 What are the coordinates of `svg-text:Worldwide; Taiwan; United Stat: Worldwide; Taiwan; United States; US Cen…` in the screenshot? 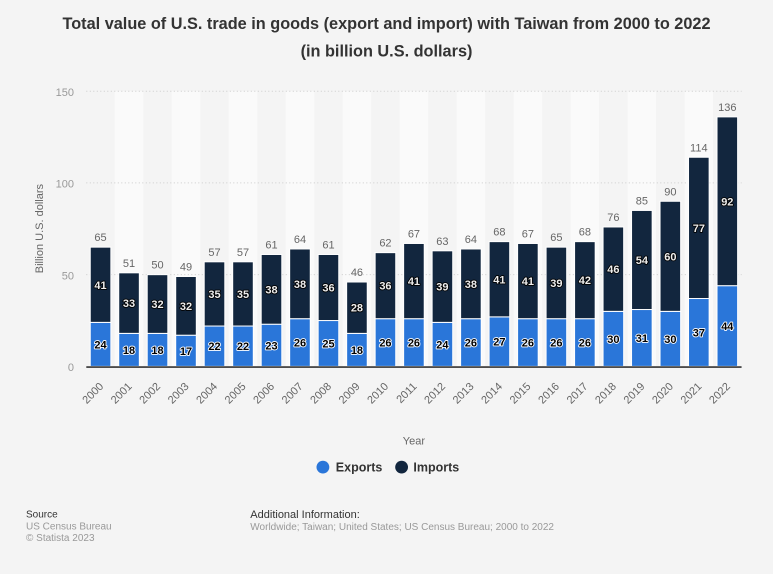 It's located at (402, 527).